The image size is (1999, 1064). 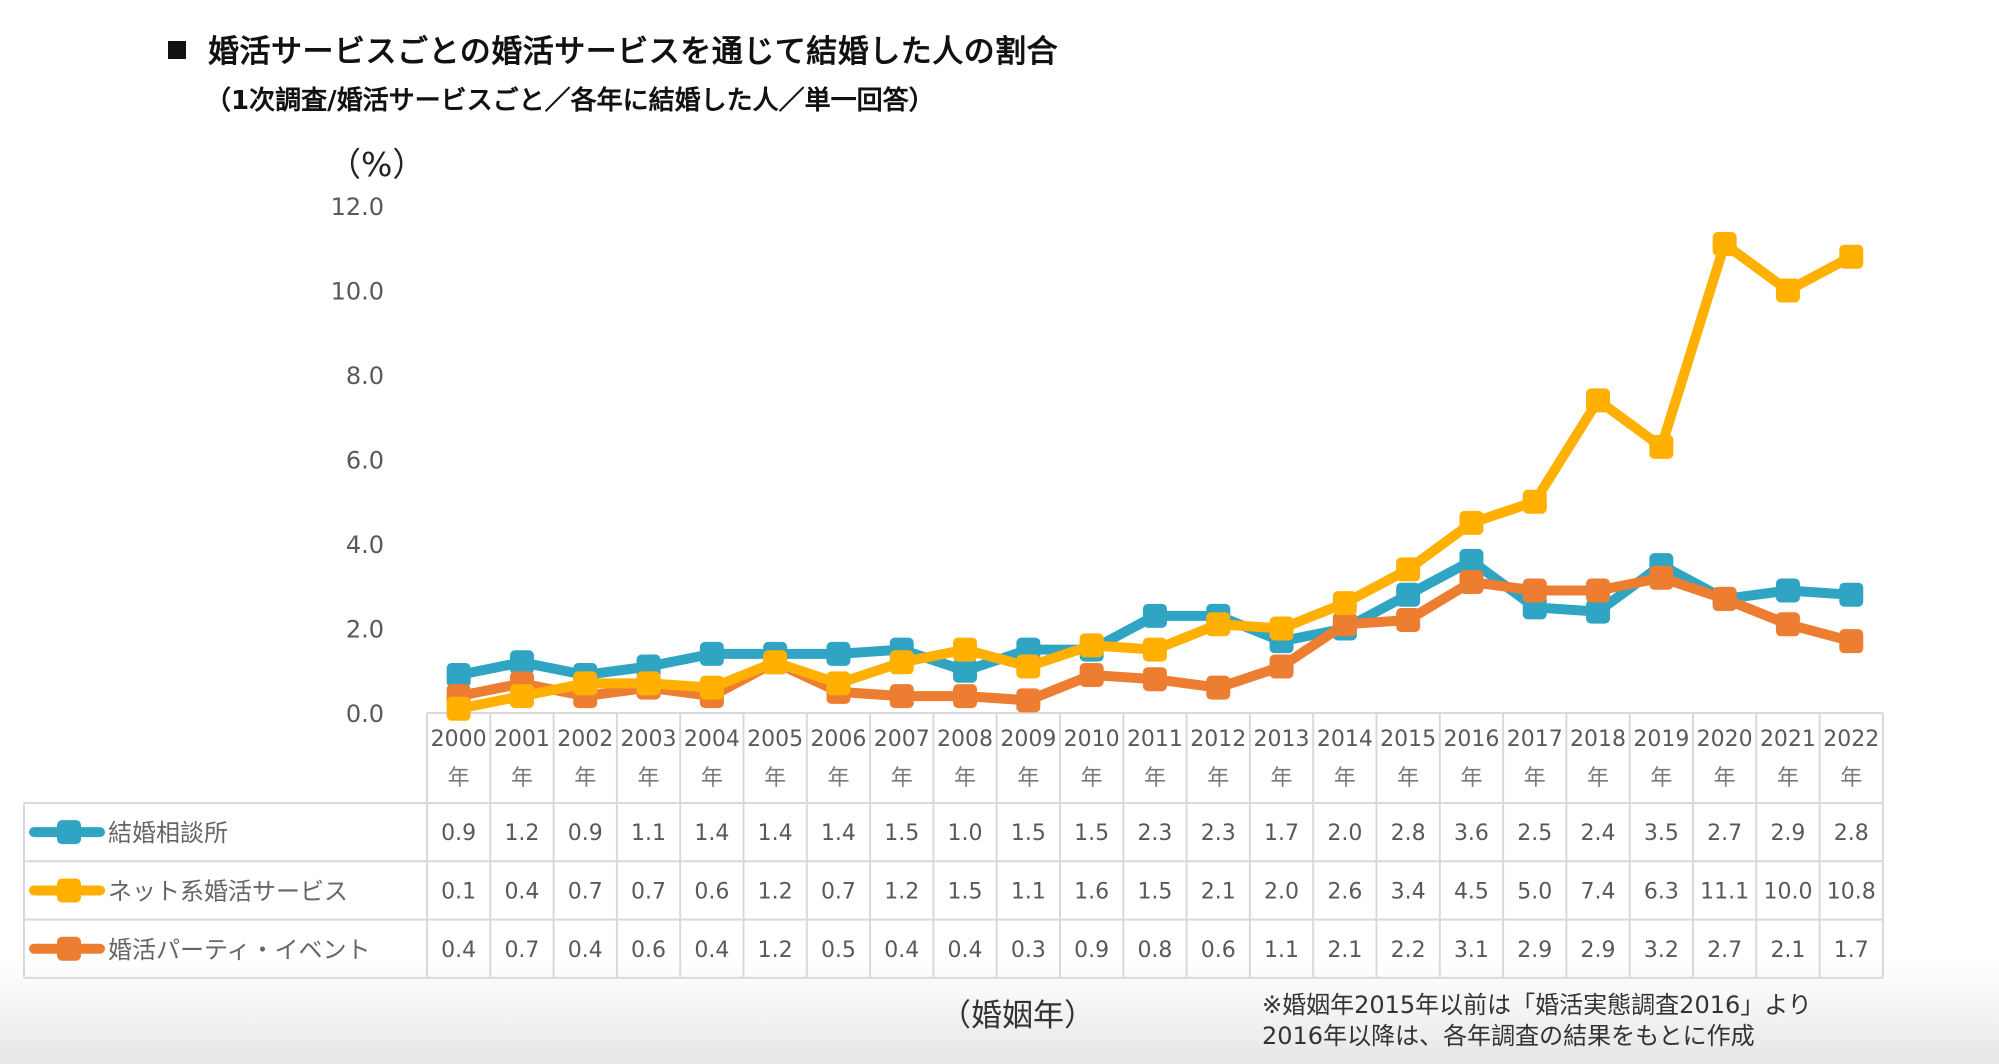 What do you see at coordinates (585, 739) in the screenshot?
I see `x-tick-label: 2002` at bounding box center [585, 739].